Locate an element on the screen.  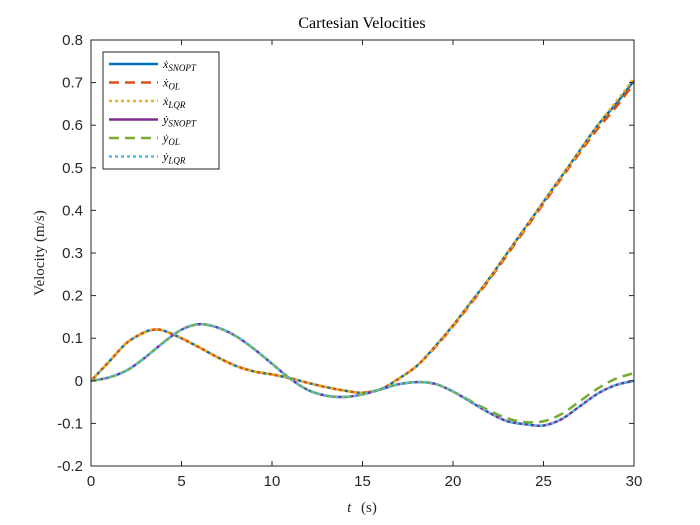
y-tick-label: 0.4 is located at coordinates (72, 210).